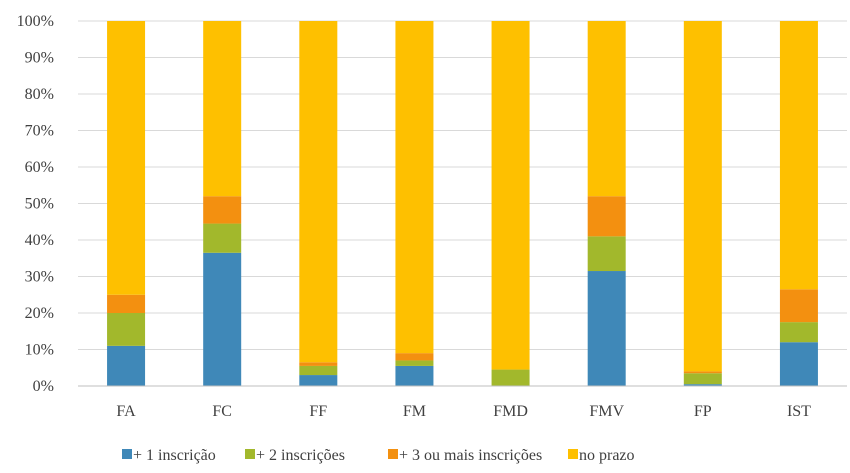 This screenshot has height=473, width=850. Describe the element at coordinates (39, 167) in the screenshot. I see `y-tick-label: 60%` at that location.